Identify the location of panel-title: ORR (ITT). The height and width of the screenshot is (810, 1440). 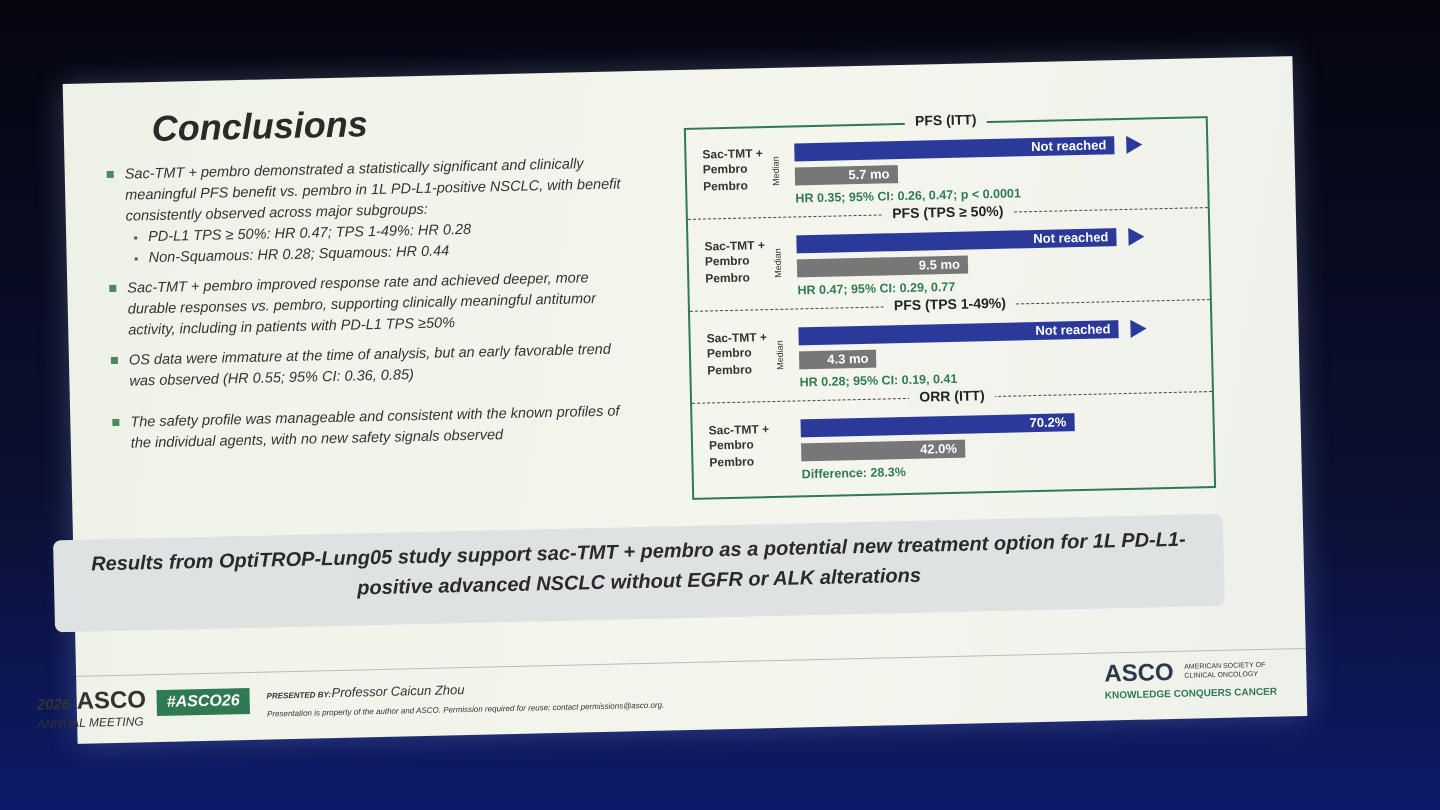
(952, 395).